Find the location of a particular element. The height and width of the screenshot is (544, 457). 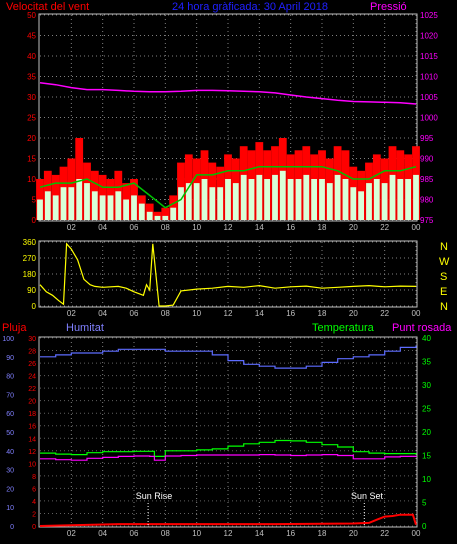

x-tick-2-12: 12 is located at coordinates (228, 533).